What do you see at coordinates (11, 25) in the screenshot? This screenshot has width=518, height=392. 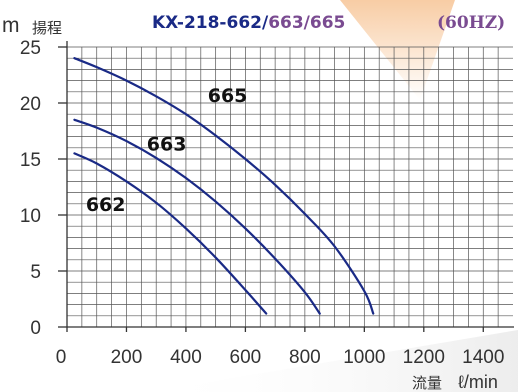 I see `y-axis-unit: m` at bounding box center [11, 25].